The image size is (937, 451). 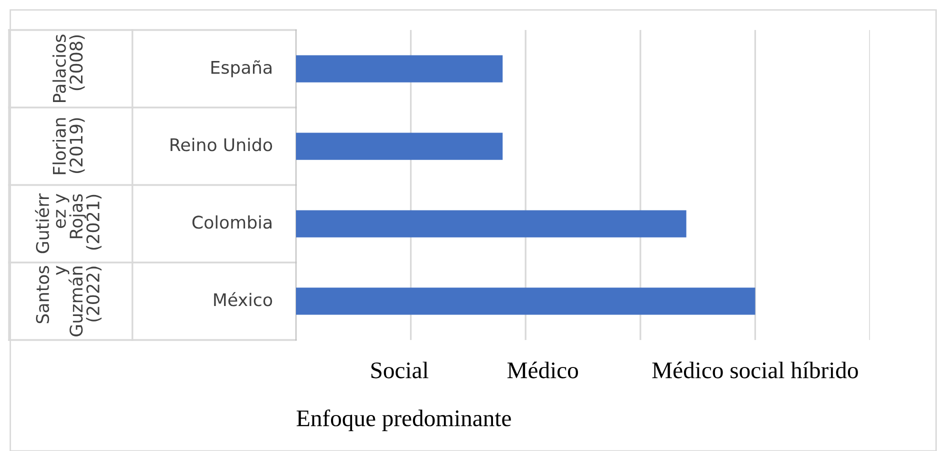 I want to click on y-tick-label: España, so click(x=241, y=69).